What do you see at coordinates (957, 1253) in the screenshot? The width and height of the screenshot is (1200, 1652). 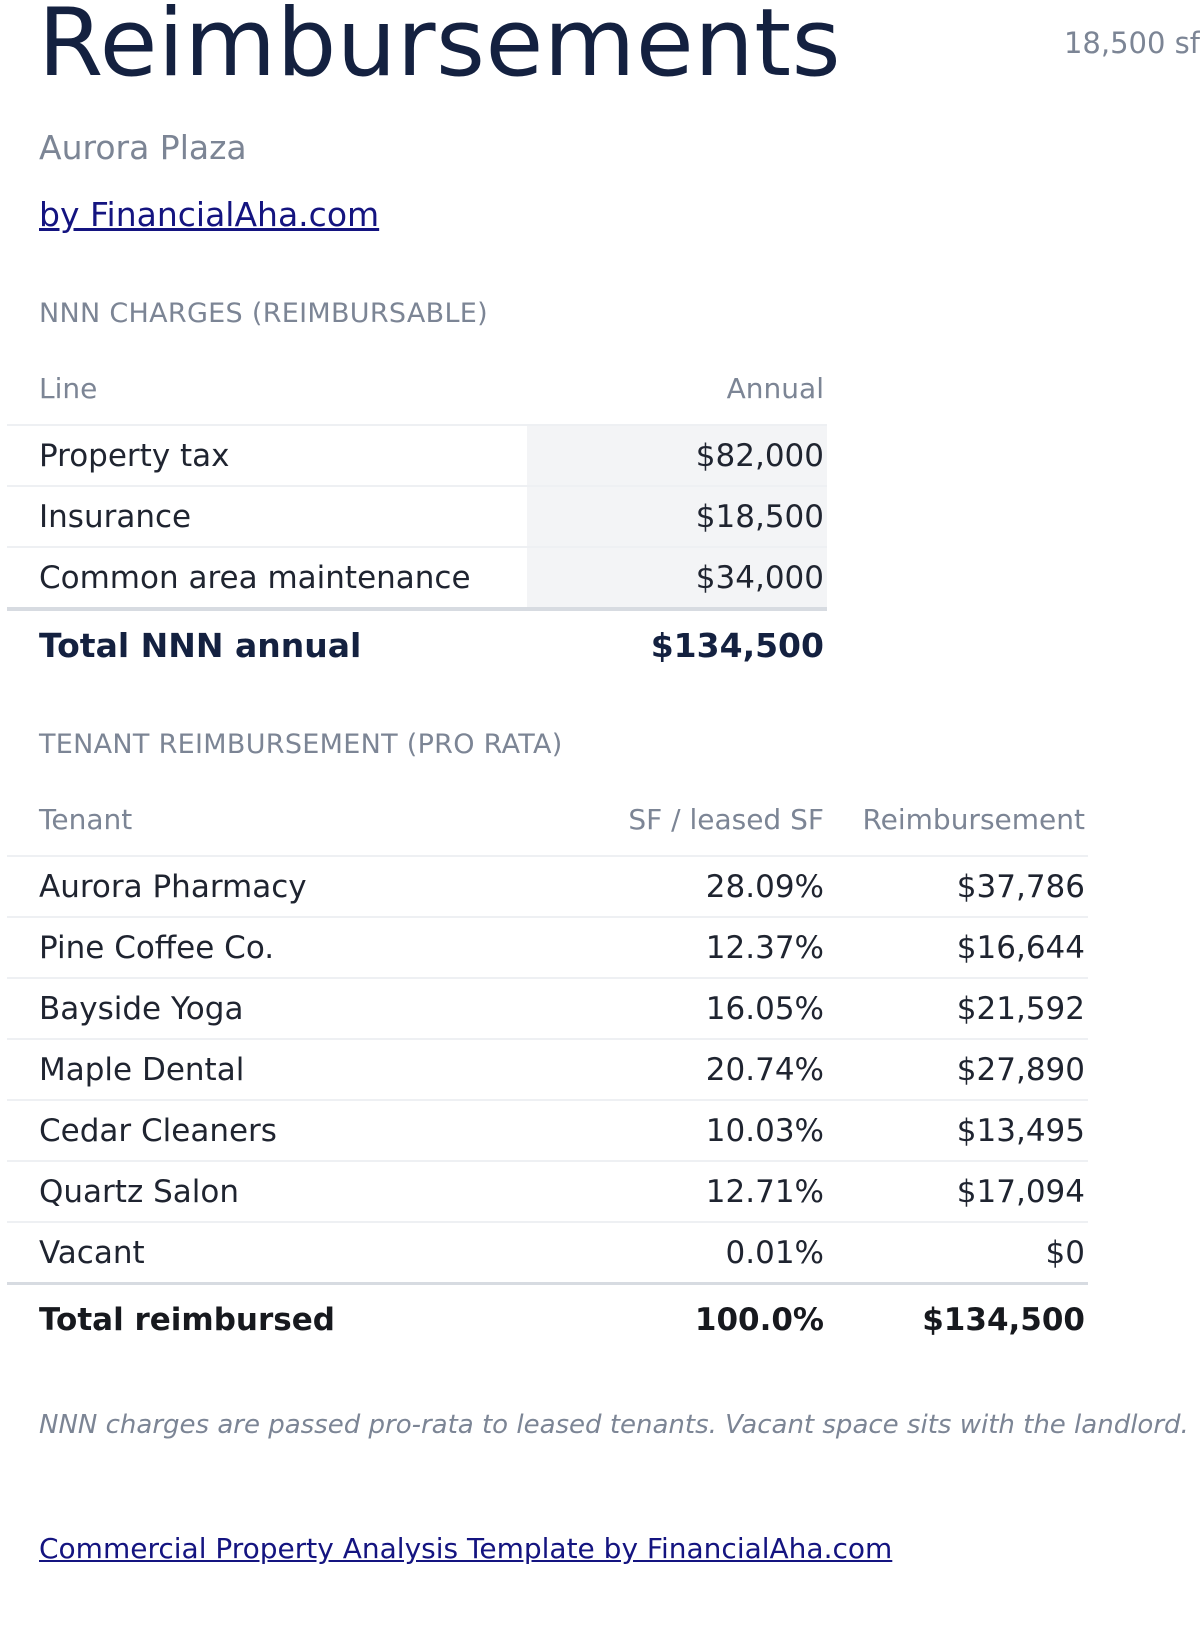 I see `tenant-reimbursement: $0` at bounding box center [957, 1253].